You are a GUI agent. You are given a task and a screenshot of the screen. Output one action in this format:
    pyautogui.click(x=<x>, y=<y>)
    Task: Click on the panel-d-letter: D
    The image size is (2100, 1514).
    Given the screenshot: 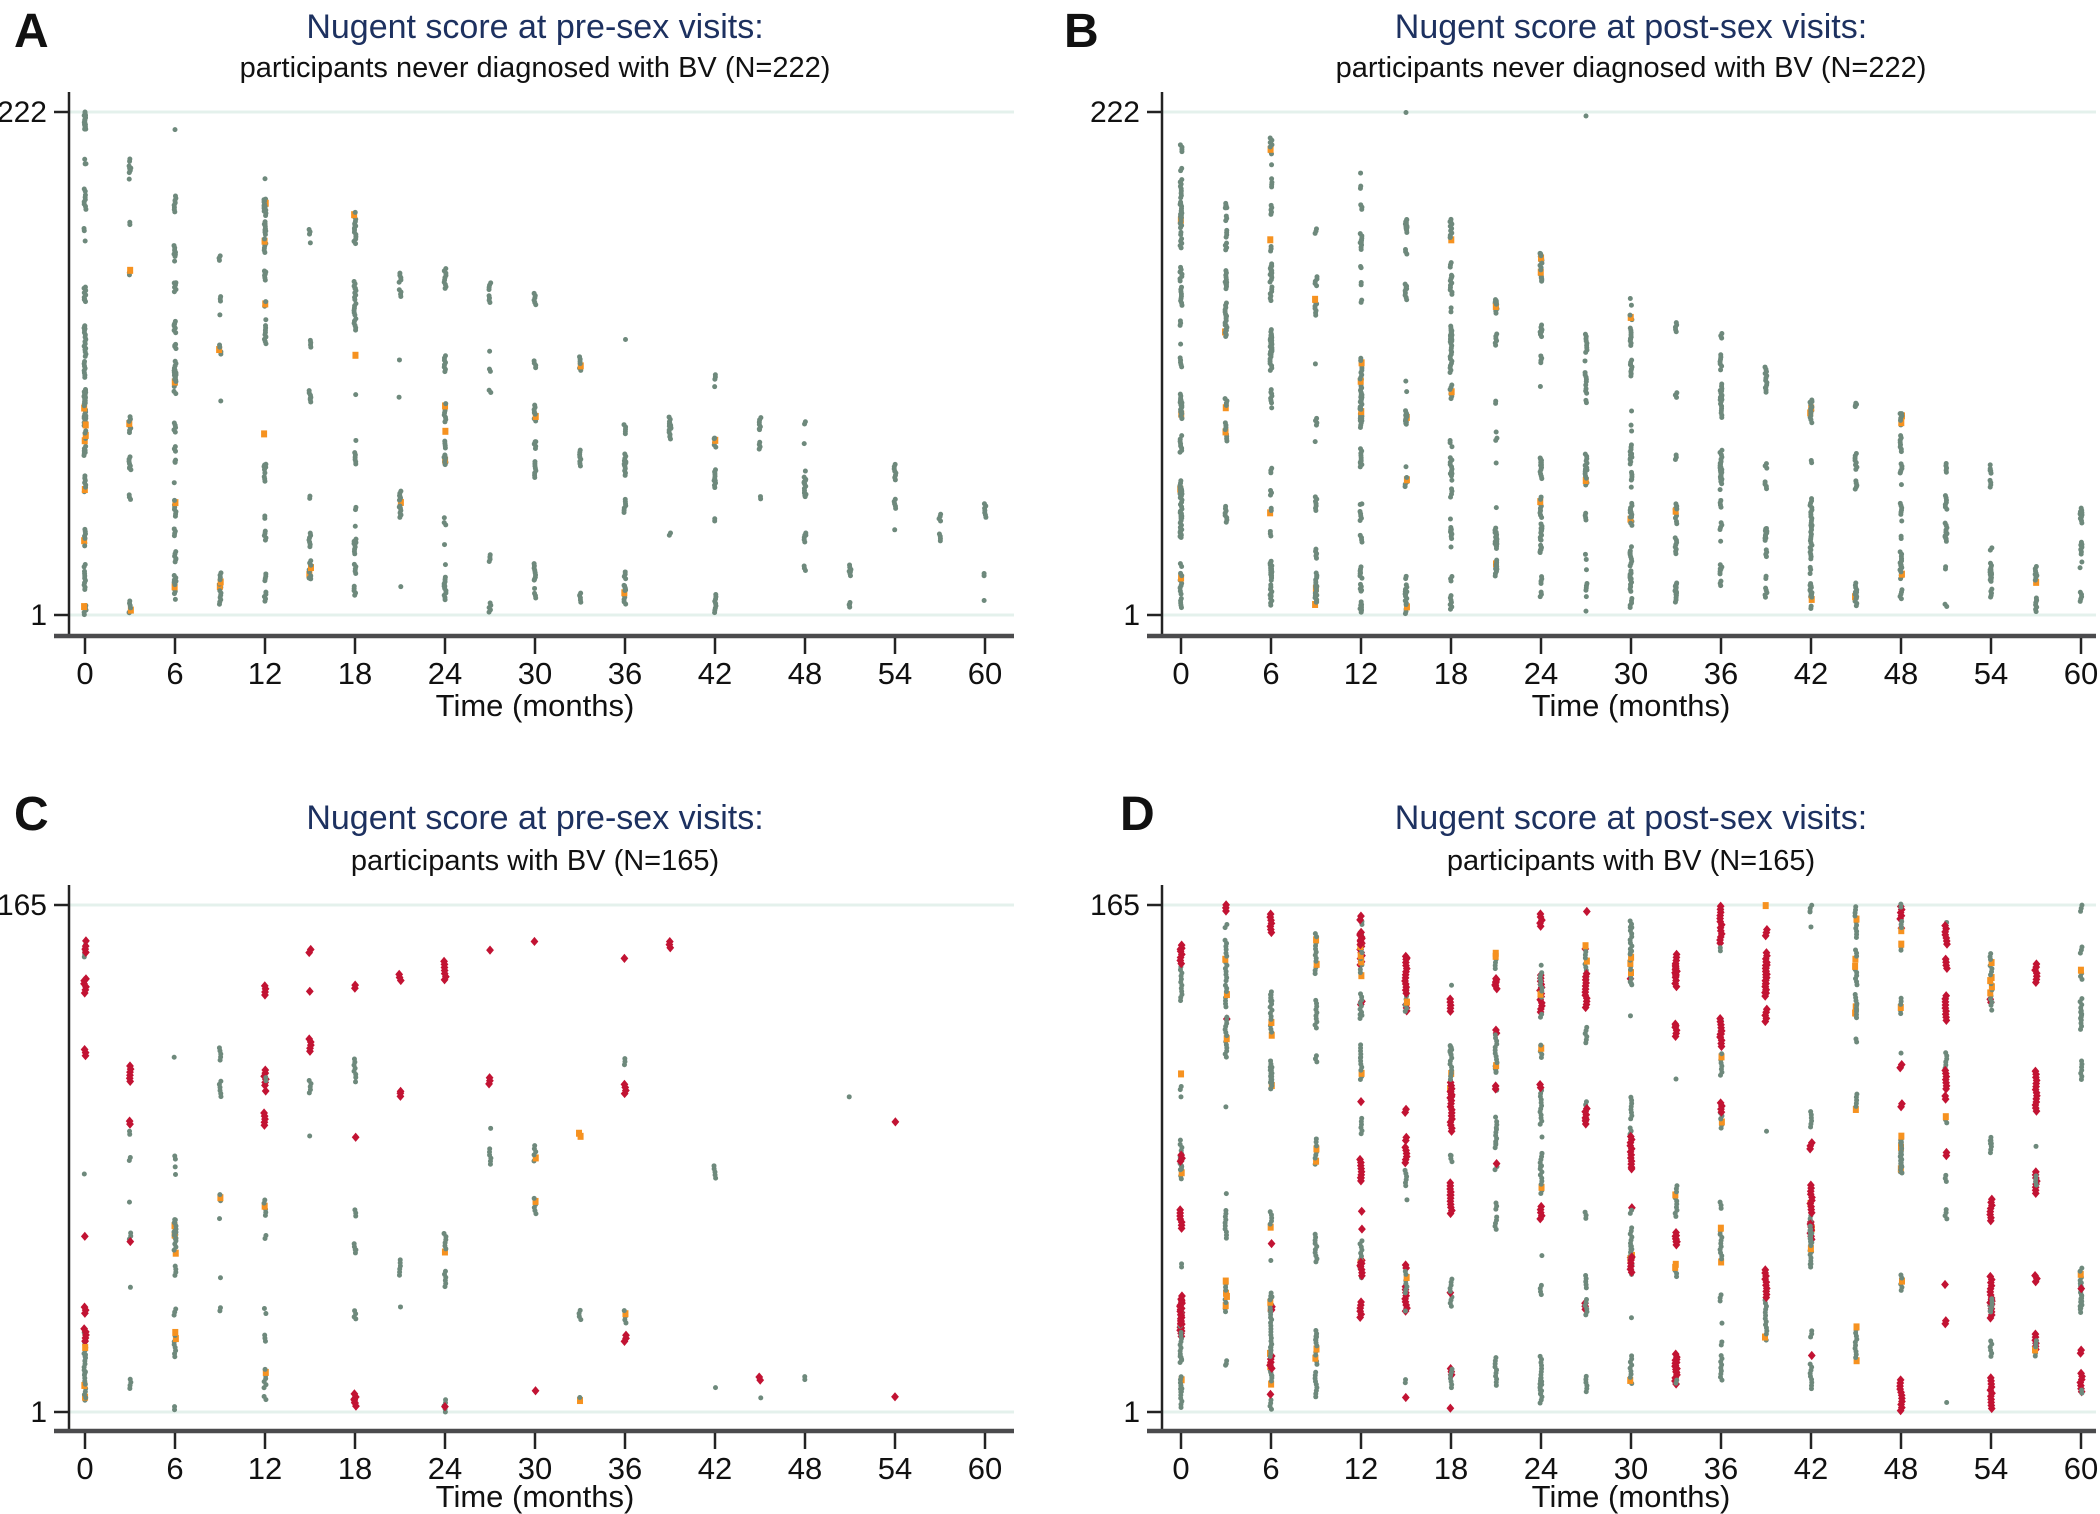 What is the action you would take?
    pyautogui.click(x=1137, y=814)
    